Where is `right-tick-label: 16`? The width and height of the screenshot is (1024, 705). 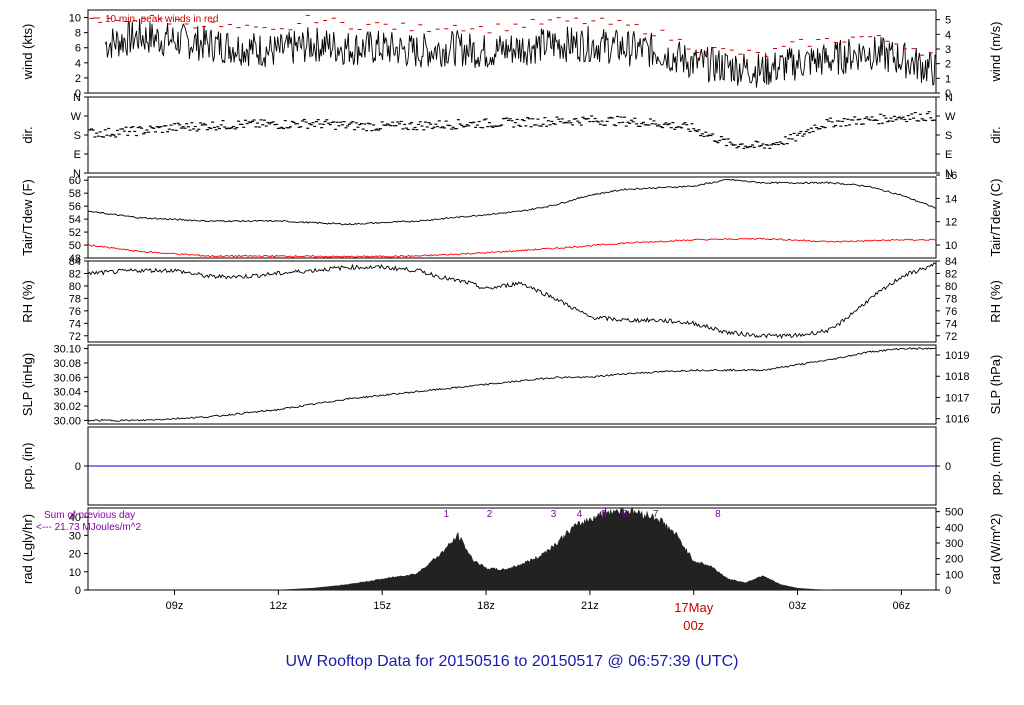 right-tick-label: 16 is located at coordinates (951, 176).